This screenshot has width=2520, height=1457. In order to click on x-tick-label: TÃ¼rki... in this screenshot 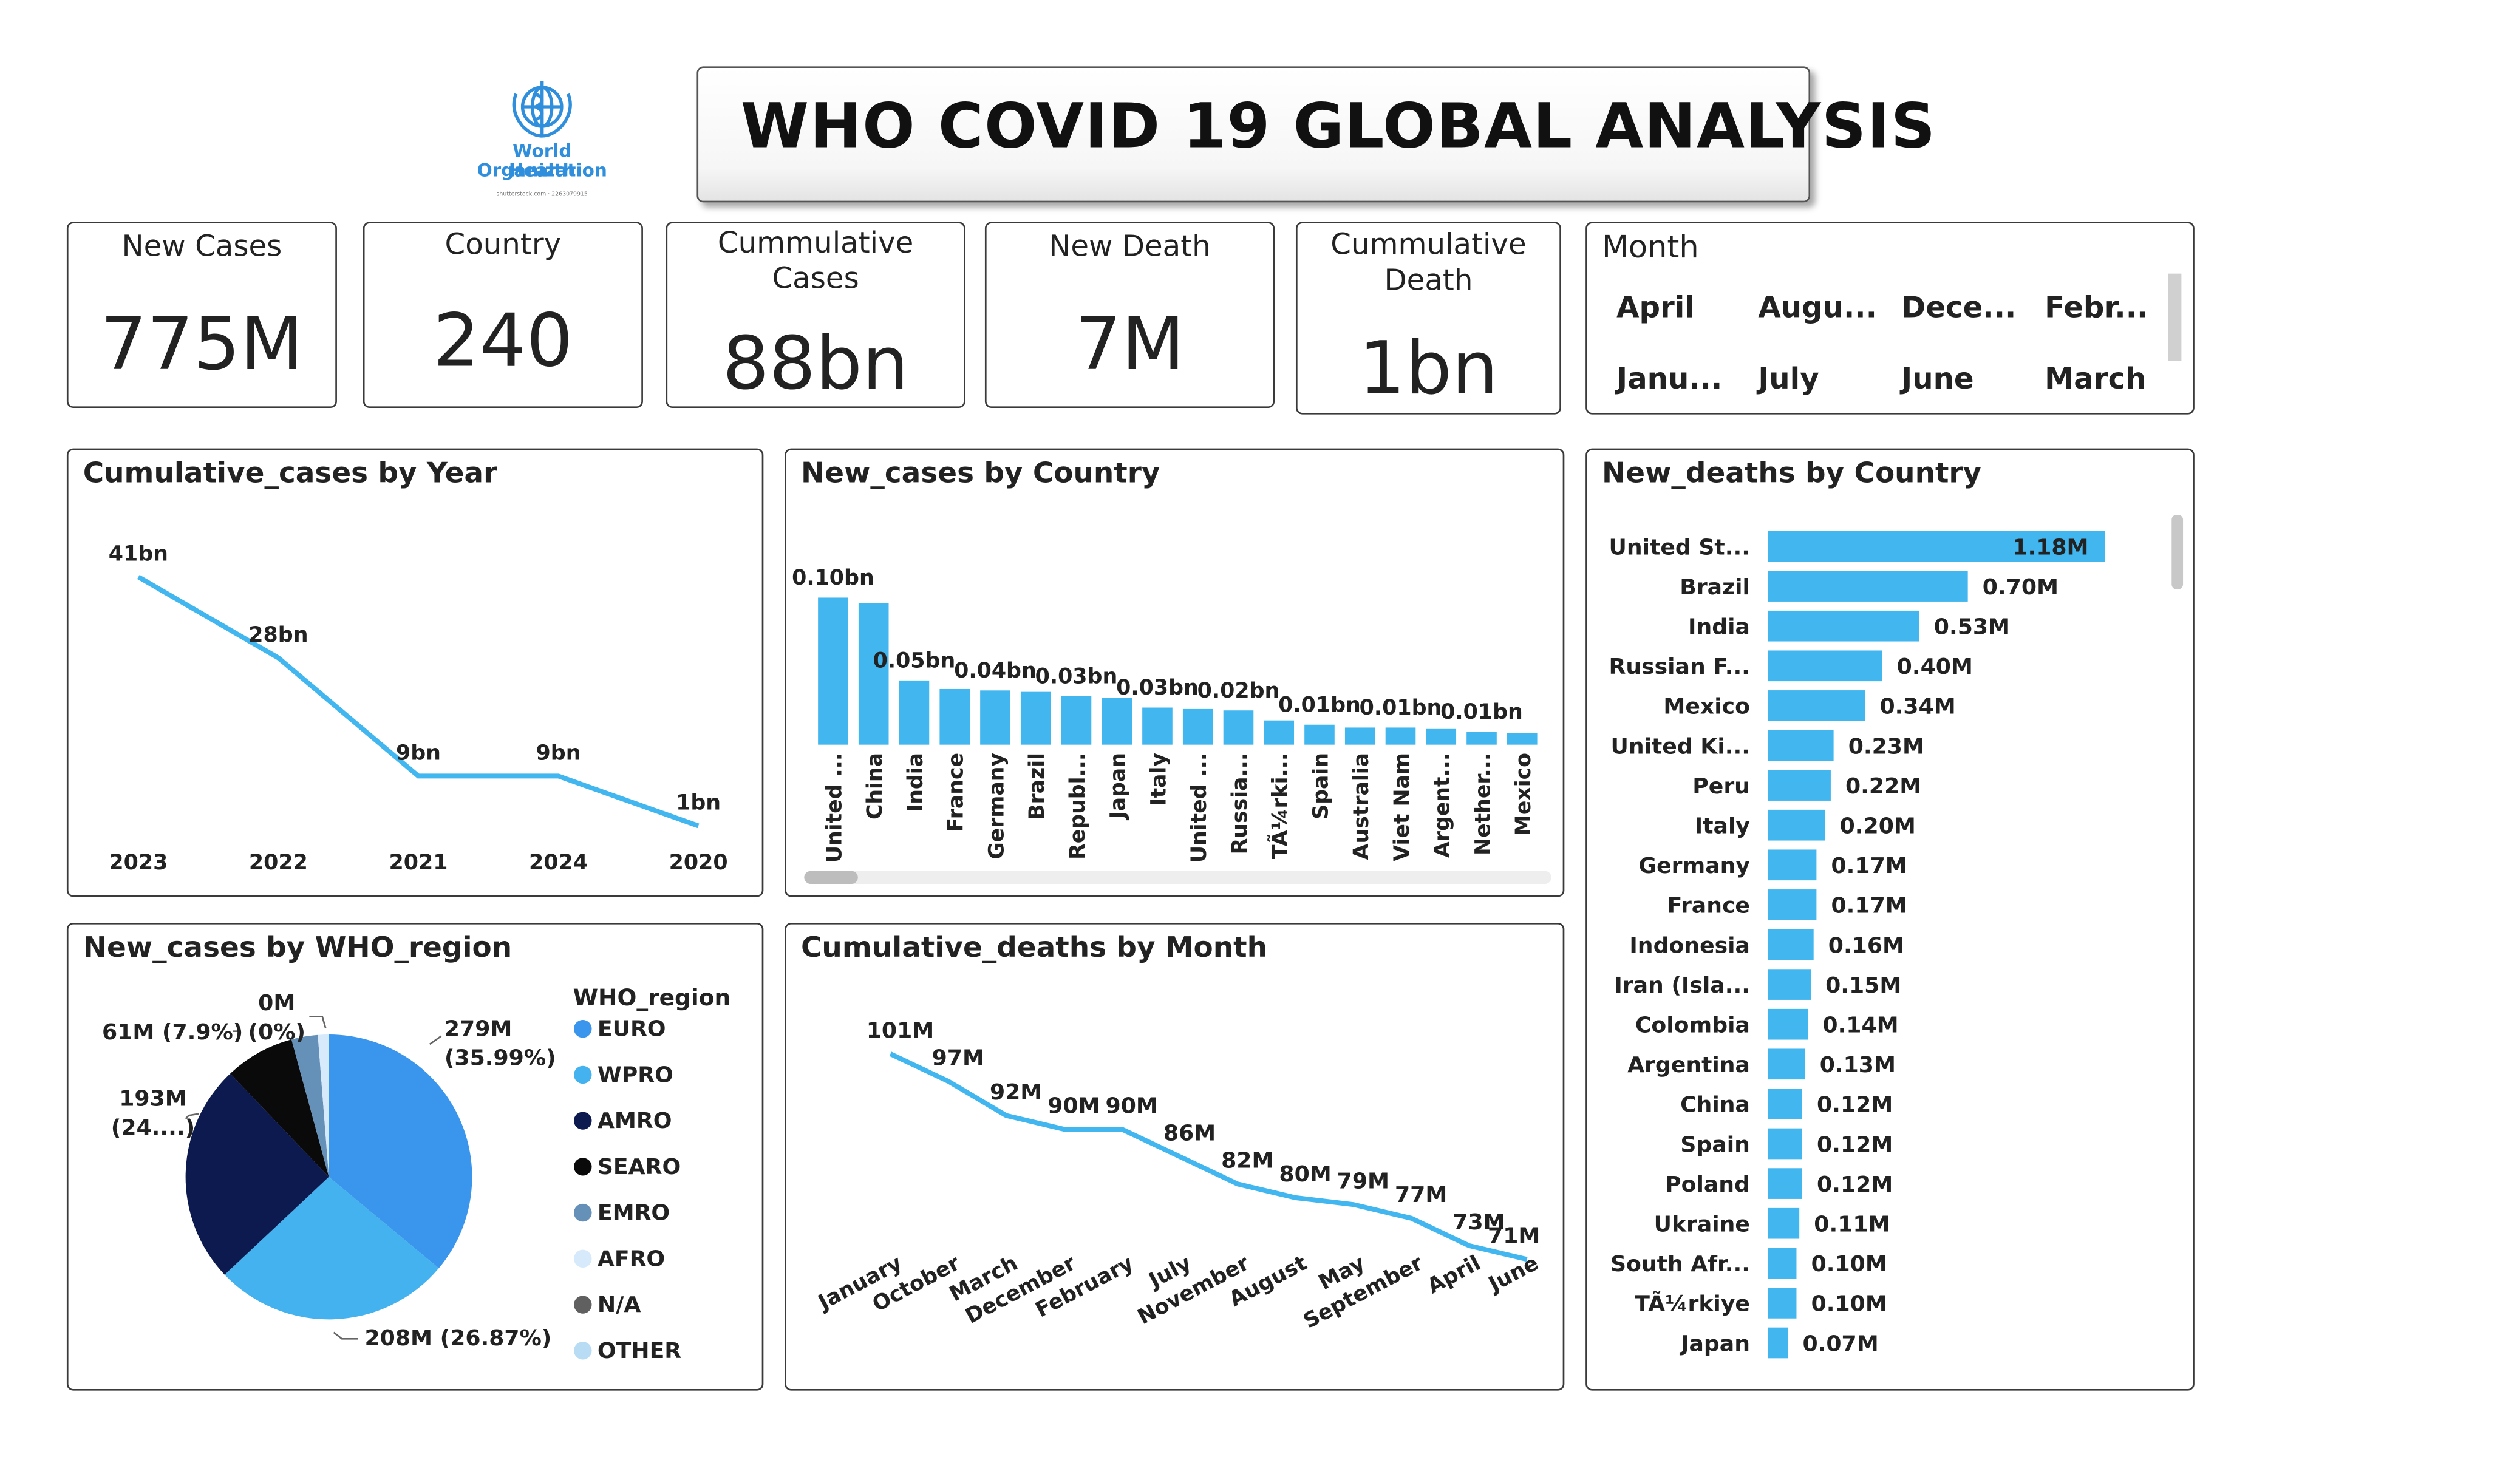, I will do `click(1280, 806)`.